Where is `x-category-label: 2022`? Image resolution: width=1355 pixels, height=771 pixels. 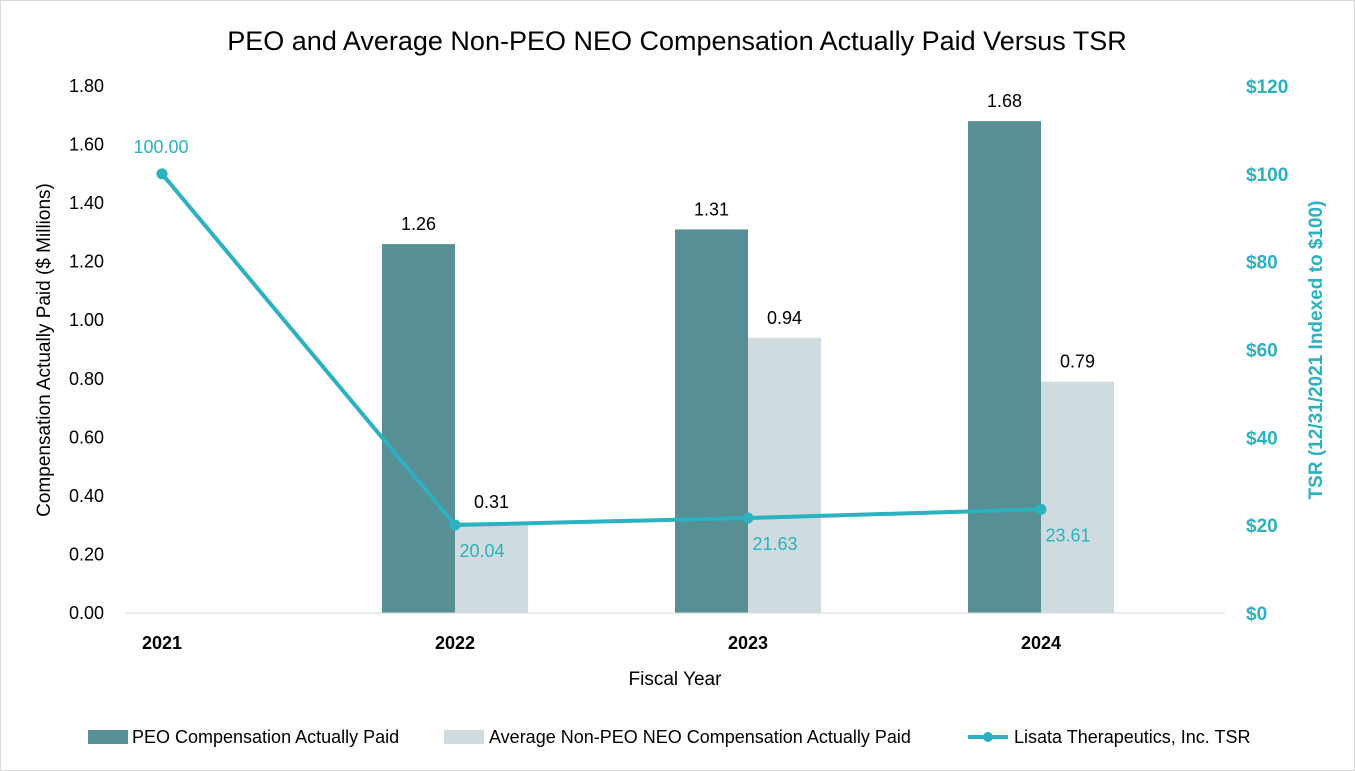 x-category-label: 2022 is located at coordinates (455, 643).